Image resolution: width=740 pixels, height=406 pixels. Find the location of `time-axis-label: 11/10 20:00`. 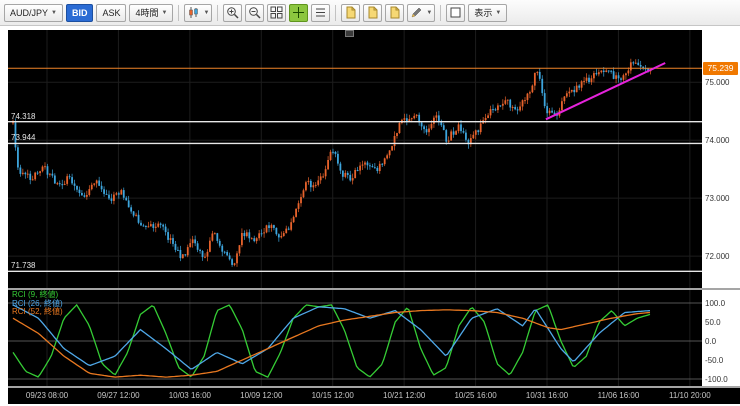

time-axis-label: 11/10 20:00 is located at coordinates (690, 395).